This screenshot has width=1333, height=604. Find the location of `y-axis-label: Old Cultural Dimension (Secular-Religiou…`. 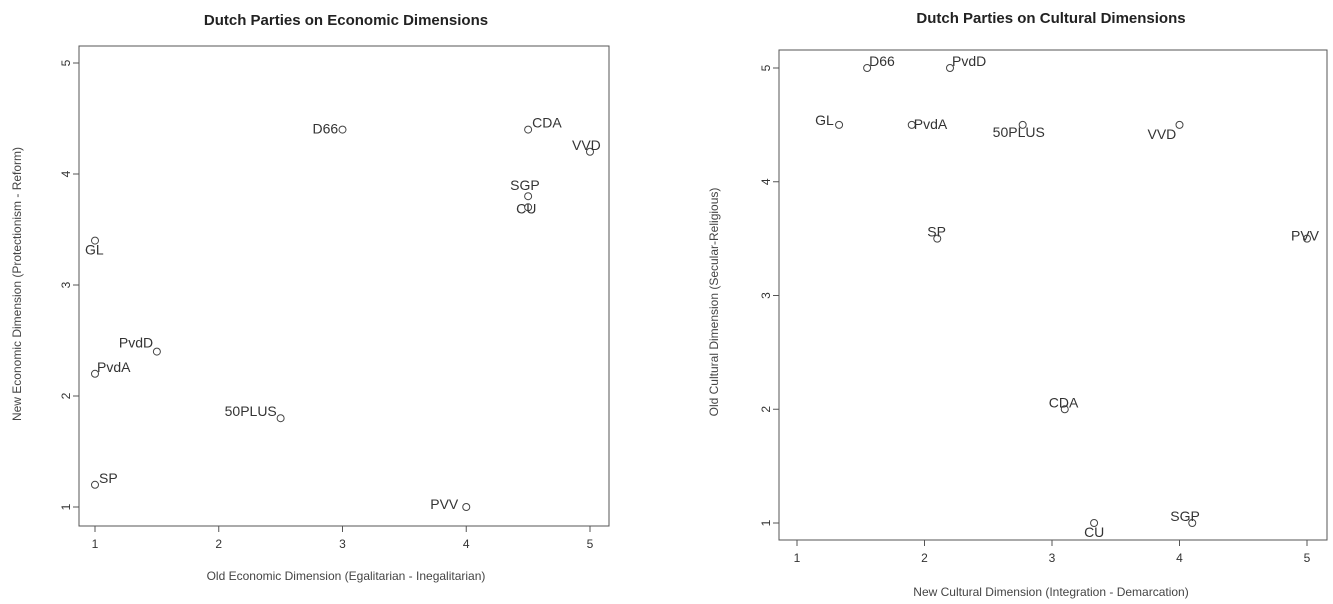

y-axis-label: Old Cultural Dimension (Secular-Religiou… is located at coordinates (714, 302).